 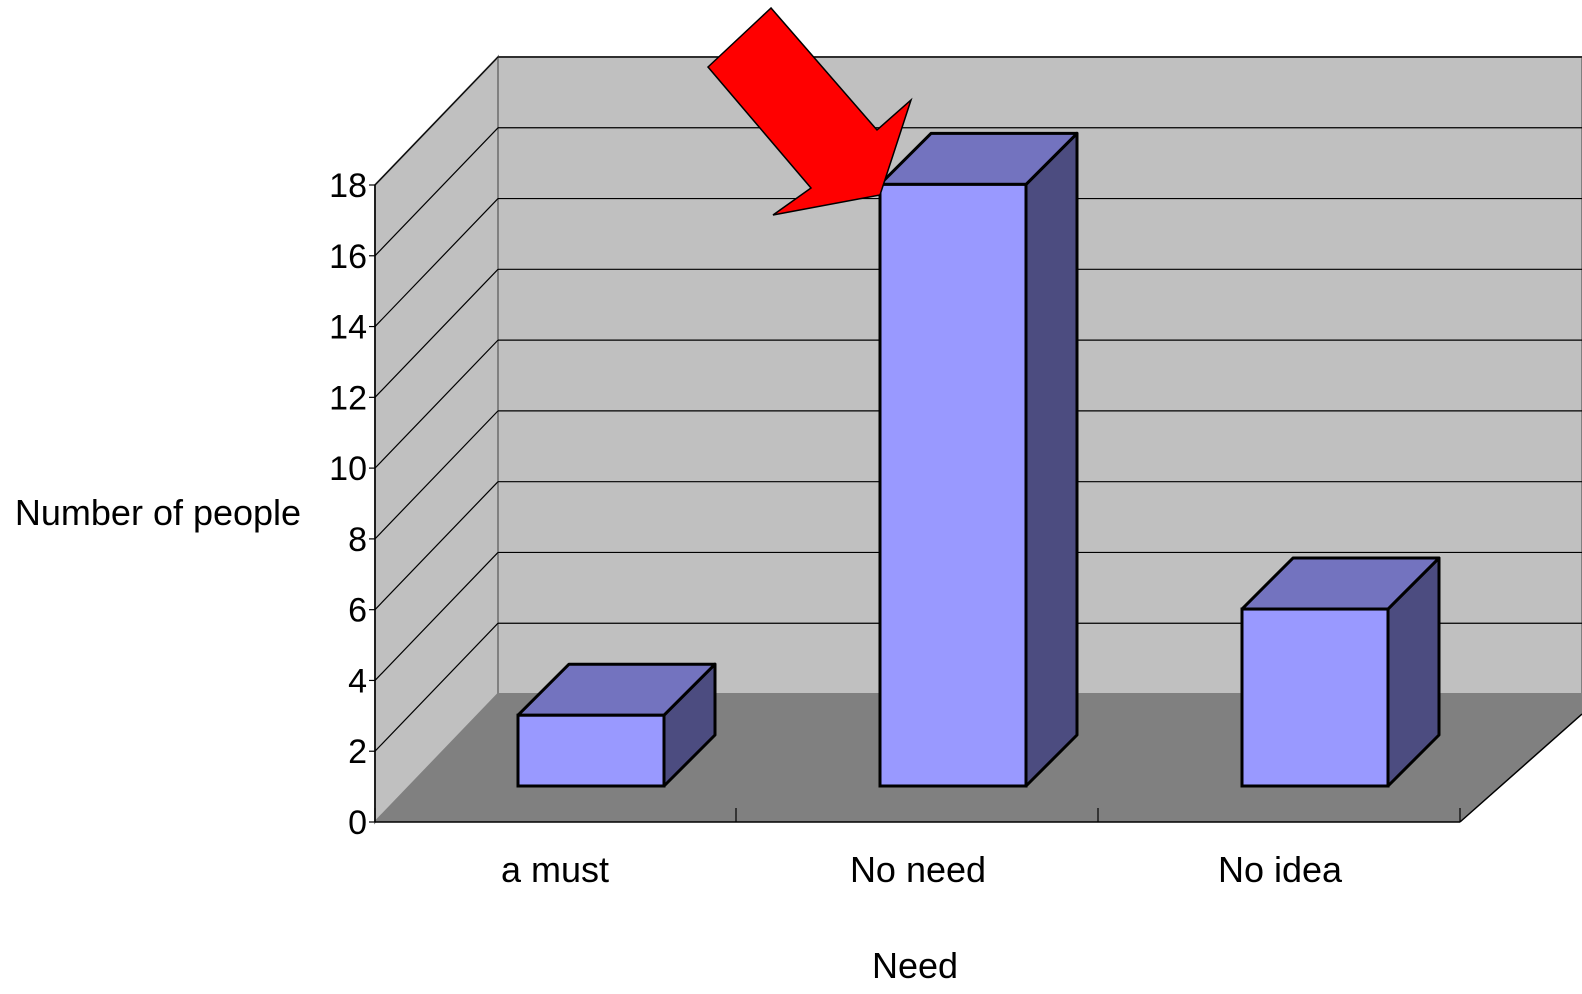 What do you see at coordinates (348, 469) in the screenshot?
I see `y-tick-label: 10` at bounding box center [348, 469].